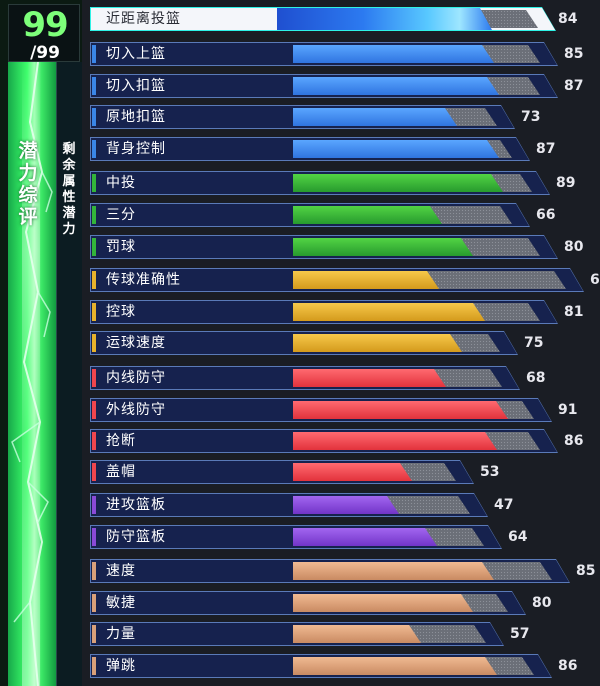 This screenshot has height=686, width=600. I want to click on potential-panel: 99 /99 潜力综评 剩余属性潜力, so click(41, 343).